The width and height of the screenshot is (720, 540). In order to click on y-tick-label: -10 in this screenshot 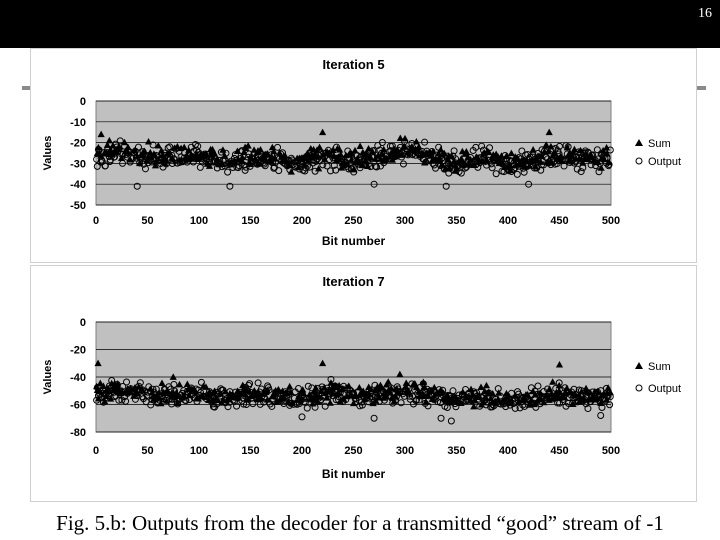, I will do `click(78, 123)`.